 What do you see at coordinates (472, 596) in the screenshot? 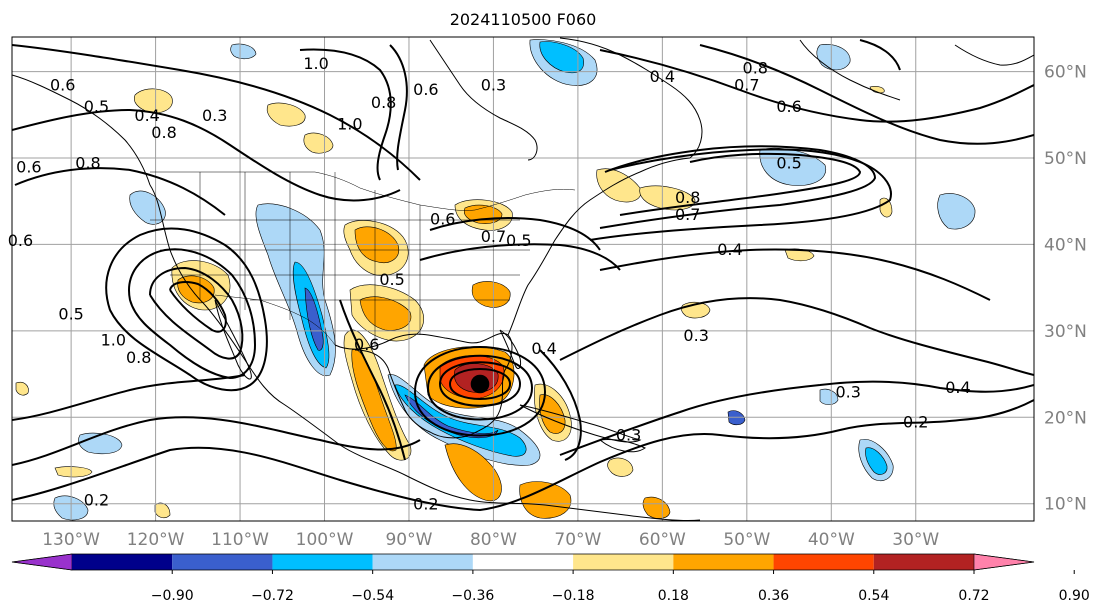
I see `colorbar-tick-label: −0.36` at bounding box center [472, 596].